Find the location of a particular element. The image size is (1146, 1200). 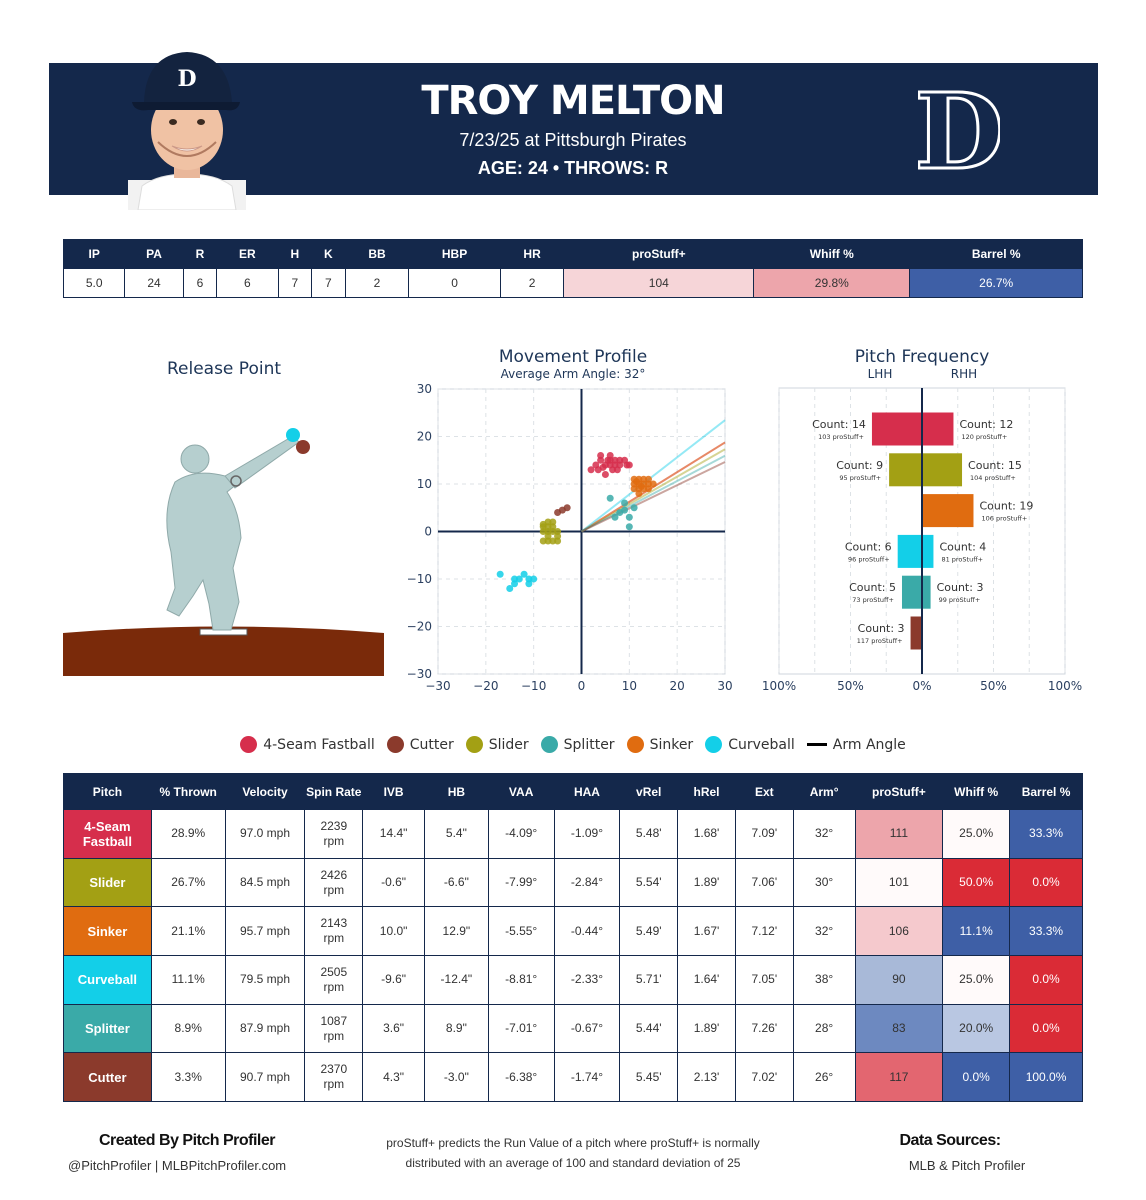

vrel-cell: 5.54' is located at coordinates (649, 882).